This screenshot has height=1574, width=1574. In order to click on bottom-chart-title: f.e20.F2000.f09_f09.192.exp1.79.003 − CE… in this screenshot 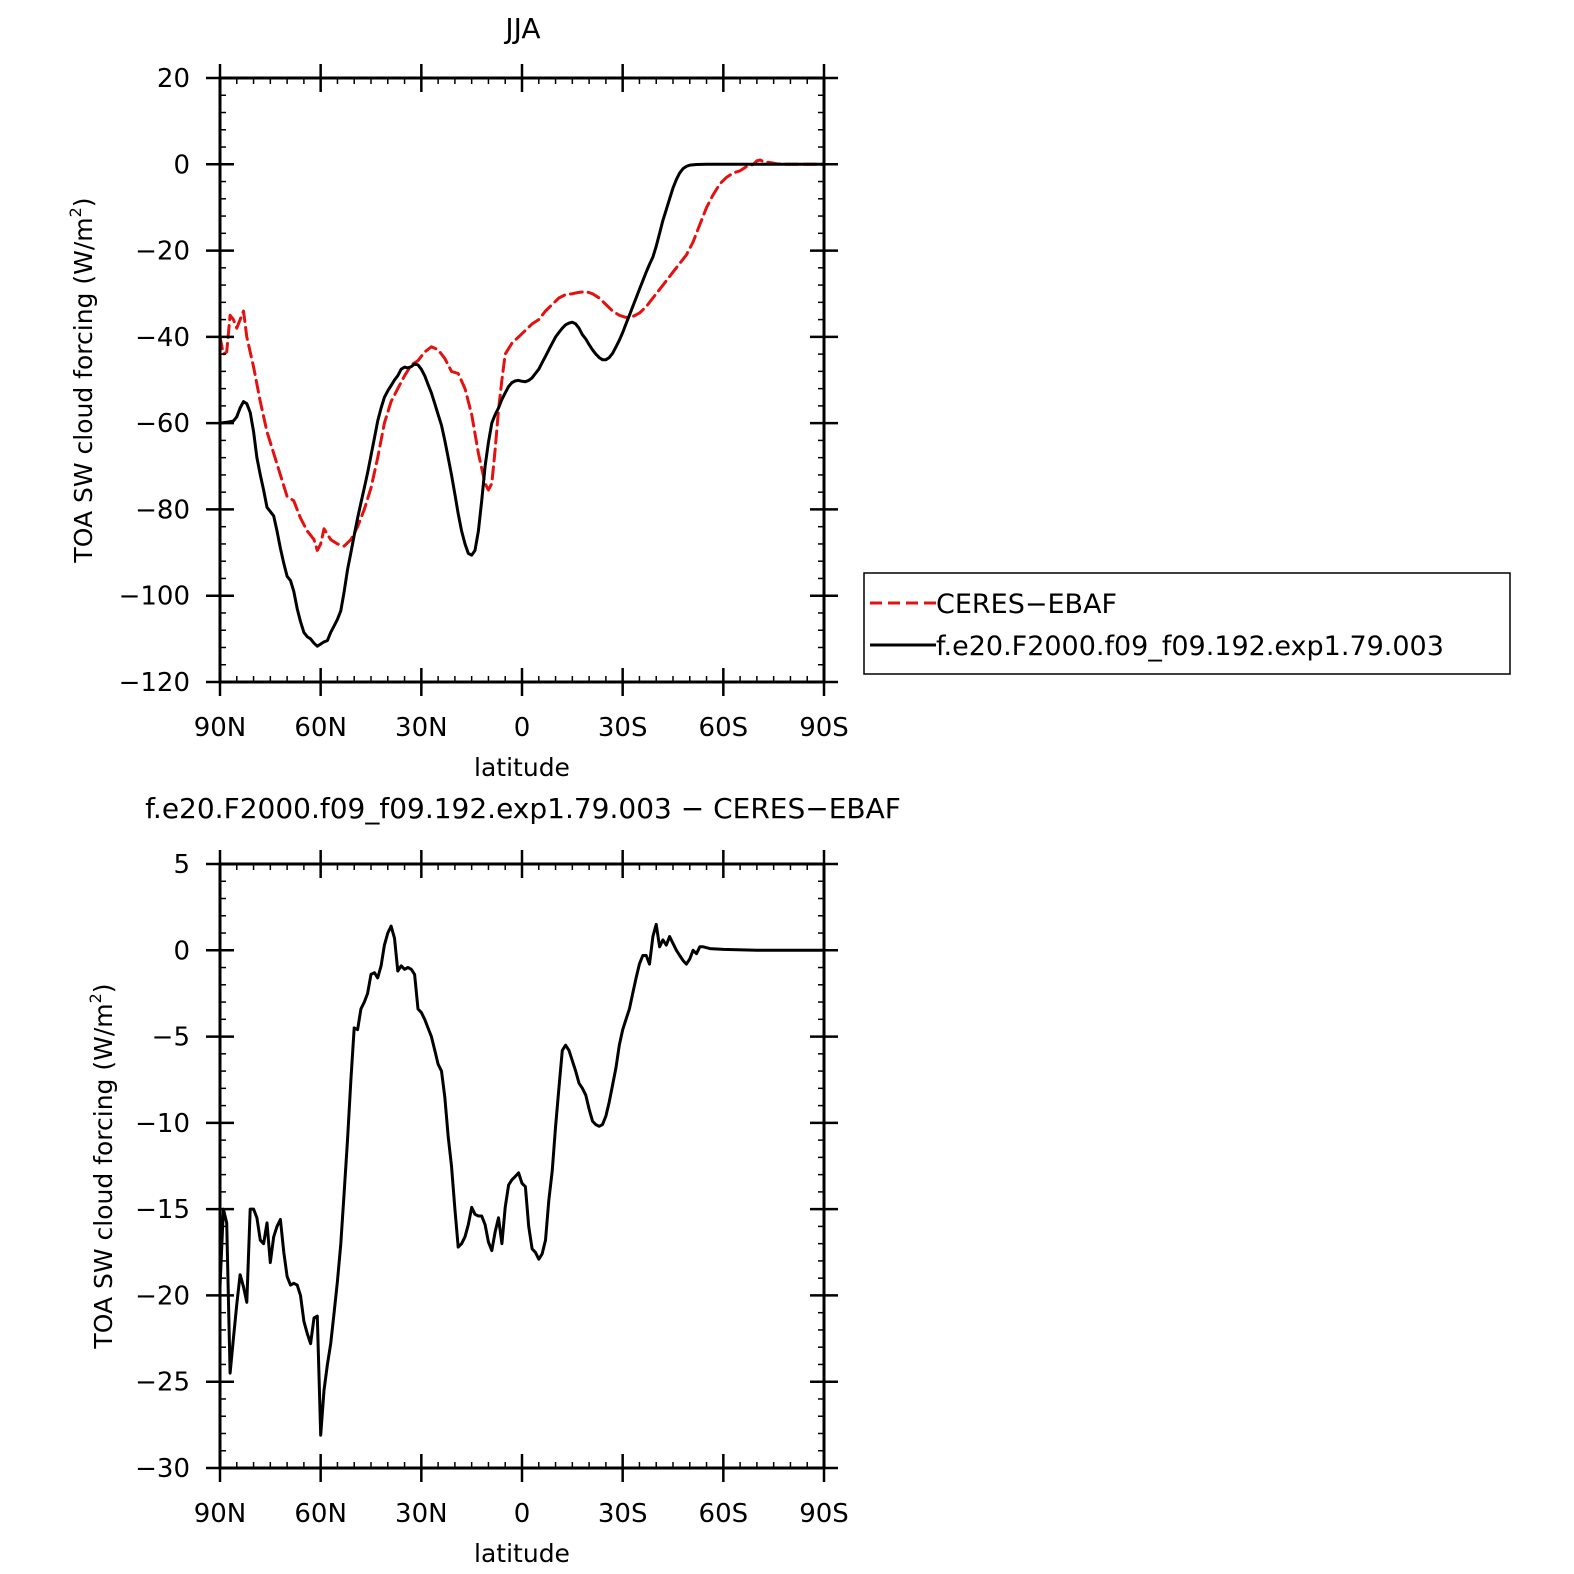, I will do `click(523, 808)`.